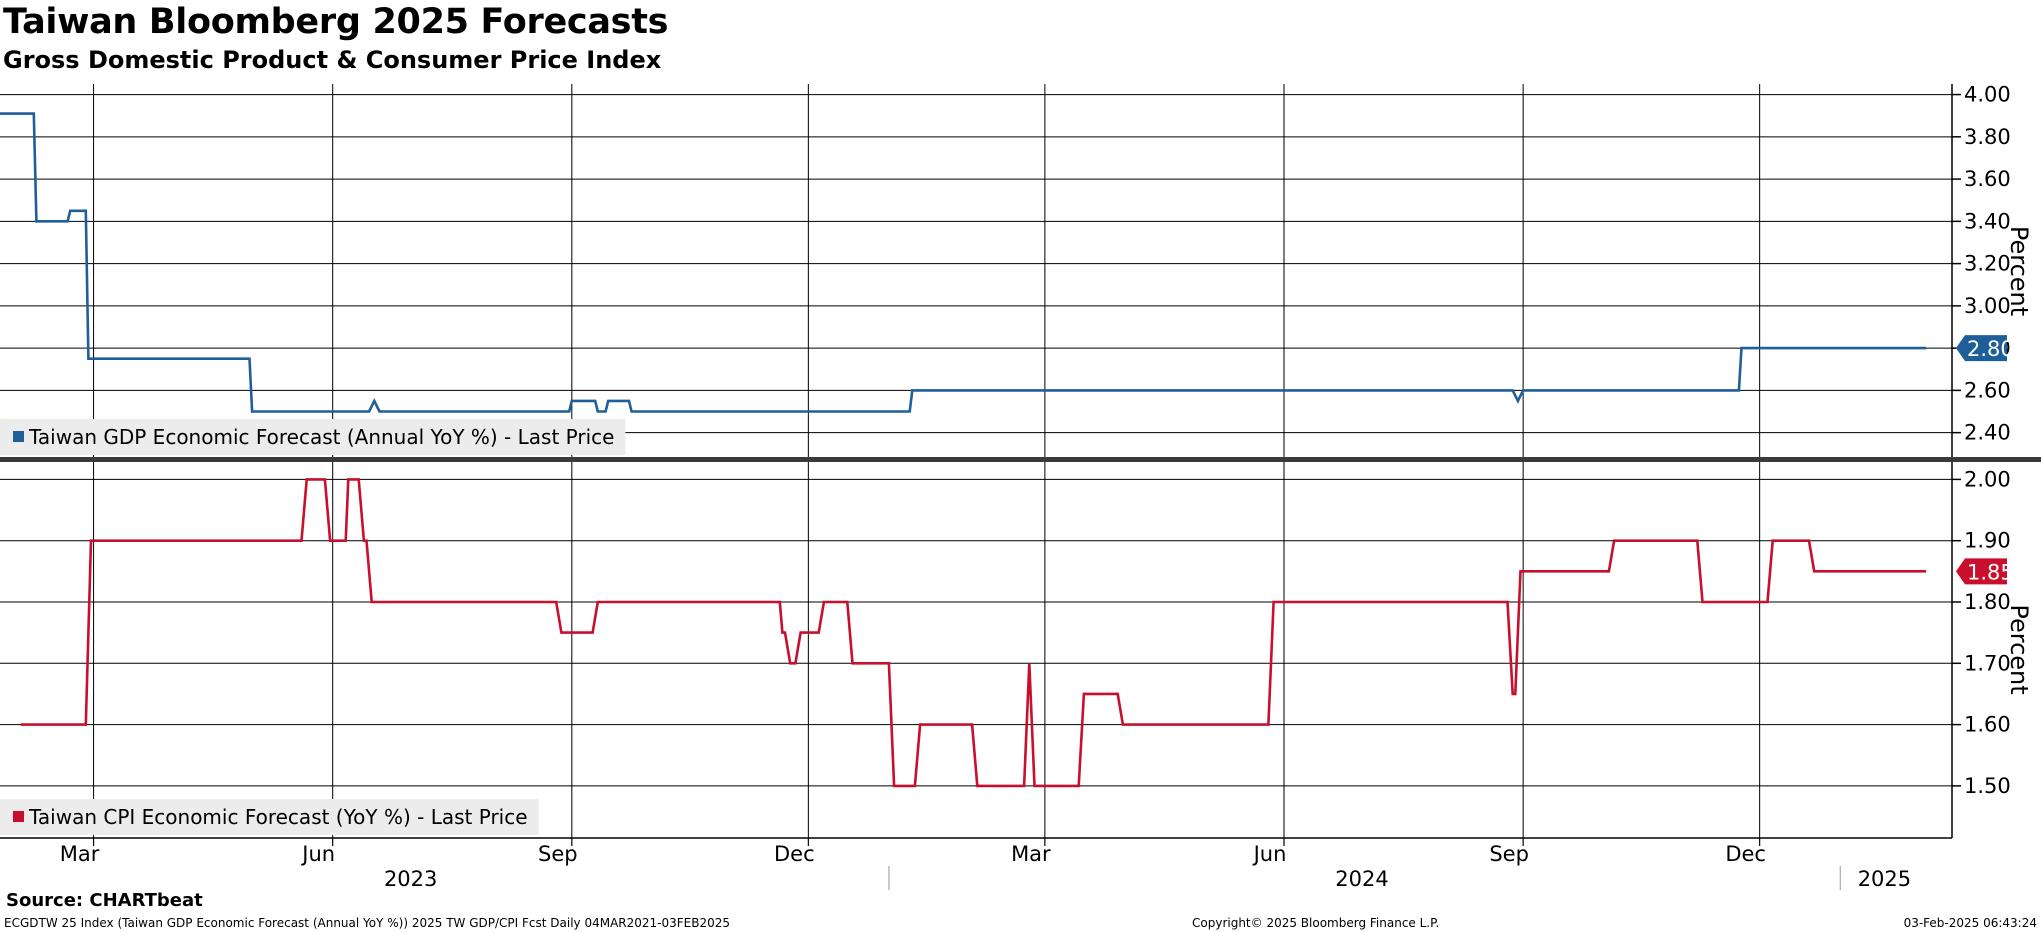 The image size is (2041, 932). Describe the element at coordinates (18, 436) in the screenshot. I see `gdp-legend-swatch` at that location.